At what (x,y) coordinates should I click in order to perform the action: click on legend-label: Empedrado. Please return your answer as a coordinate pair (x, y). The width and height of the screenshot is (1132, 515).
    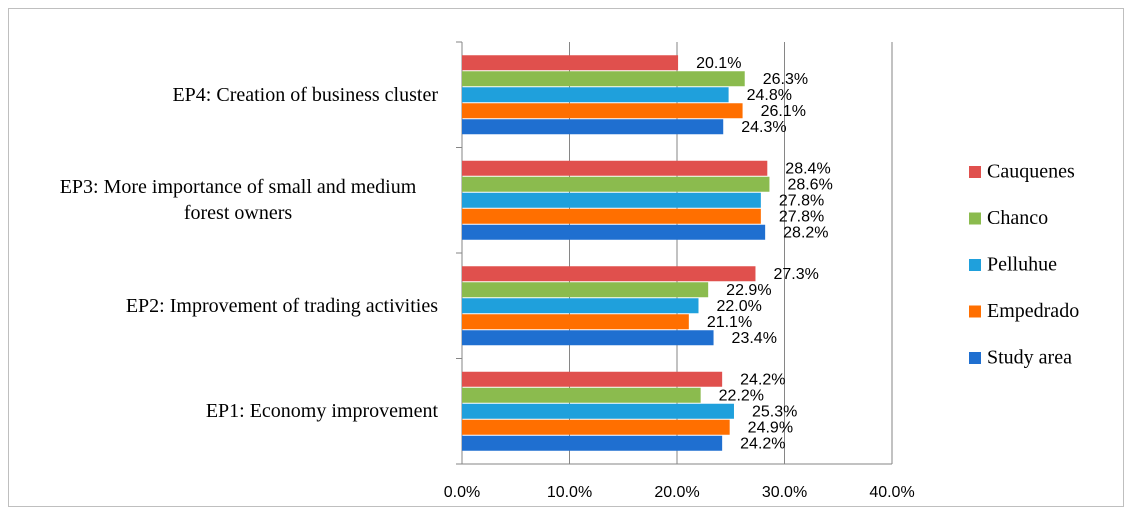
    Looking at the image, I should click on (1033, 311).